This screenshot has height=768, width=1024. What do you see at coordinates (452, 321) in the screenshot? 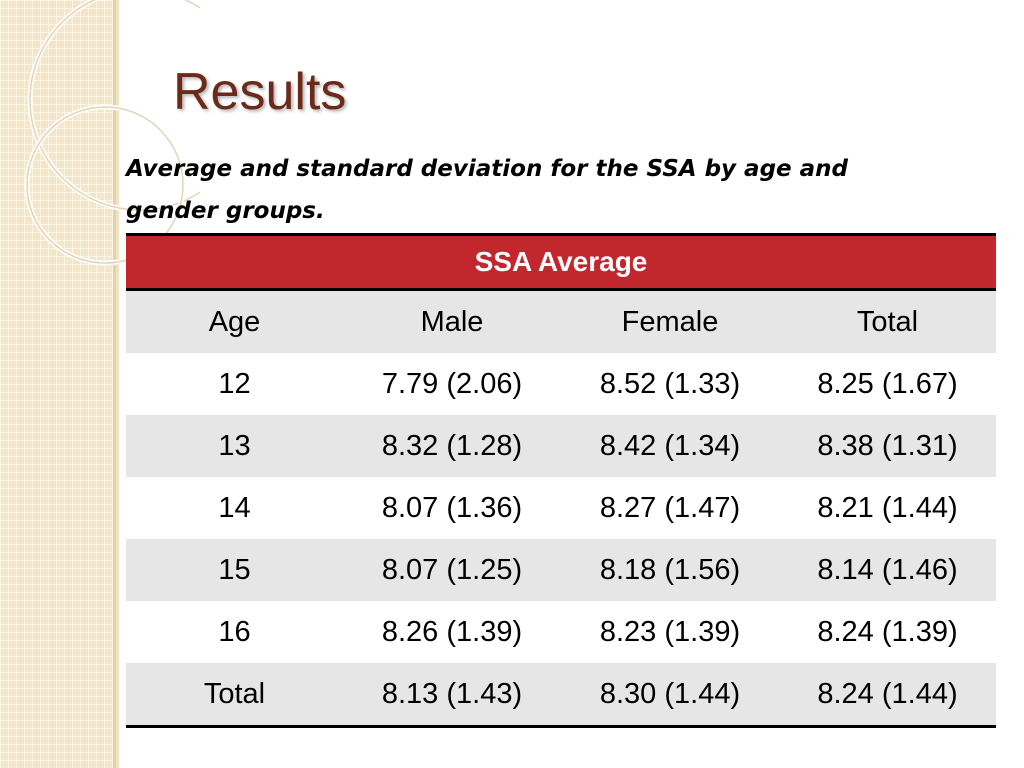
I see `column-header: Male` at bounding box center [452, 321].